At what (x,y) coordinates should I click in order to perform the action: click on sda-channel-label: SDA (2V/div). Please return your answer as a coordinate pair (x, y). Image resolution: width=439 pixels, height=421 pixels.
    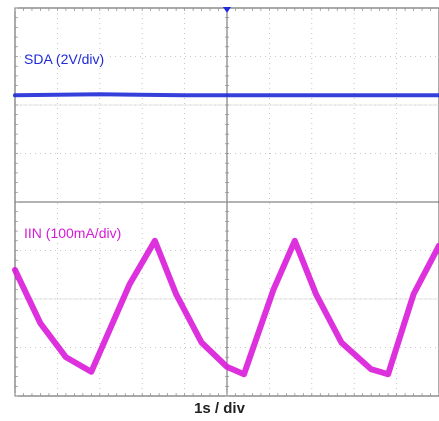
    Looking at the image, I should click on (64, 59).